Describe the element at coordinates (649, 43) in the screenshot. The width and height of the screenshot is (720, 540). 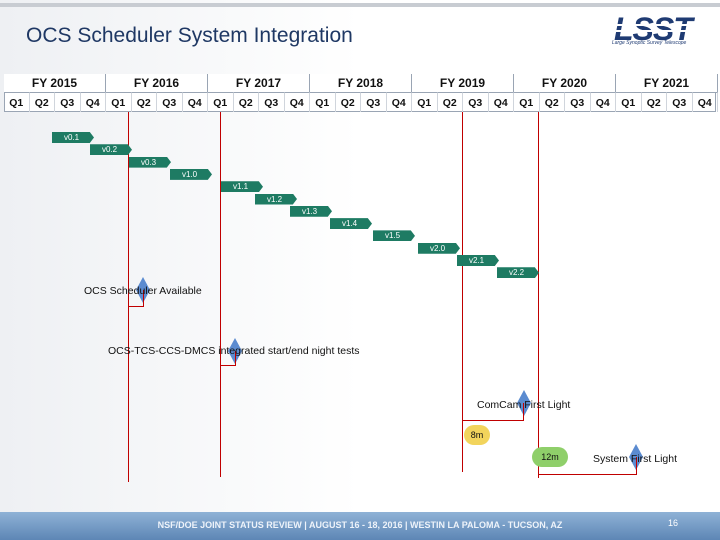
I see `logo-subtitle: Large Synoptic Survey Telescope` at that location.